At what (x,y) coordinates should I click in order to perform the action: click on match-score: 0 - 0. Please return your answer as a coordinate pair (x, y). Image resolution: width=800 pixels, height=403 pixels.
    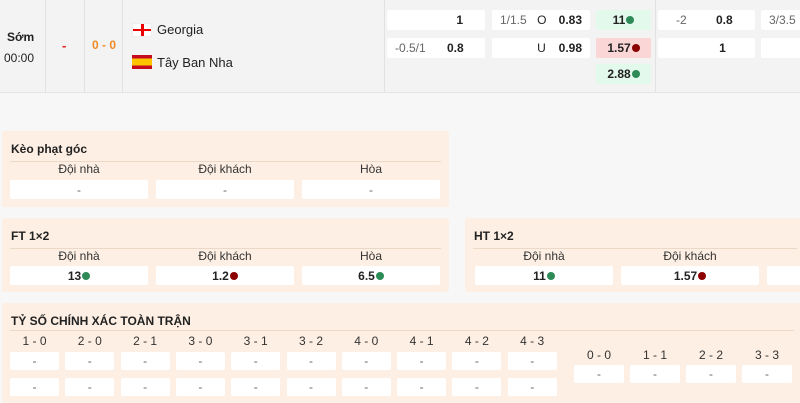
    Looking at the image, I should click on (104, 45).